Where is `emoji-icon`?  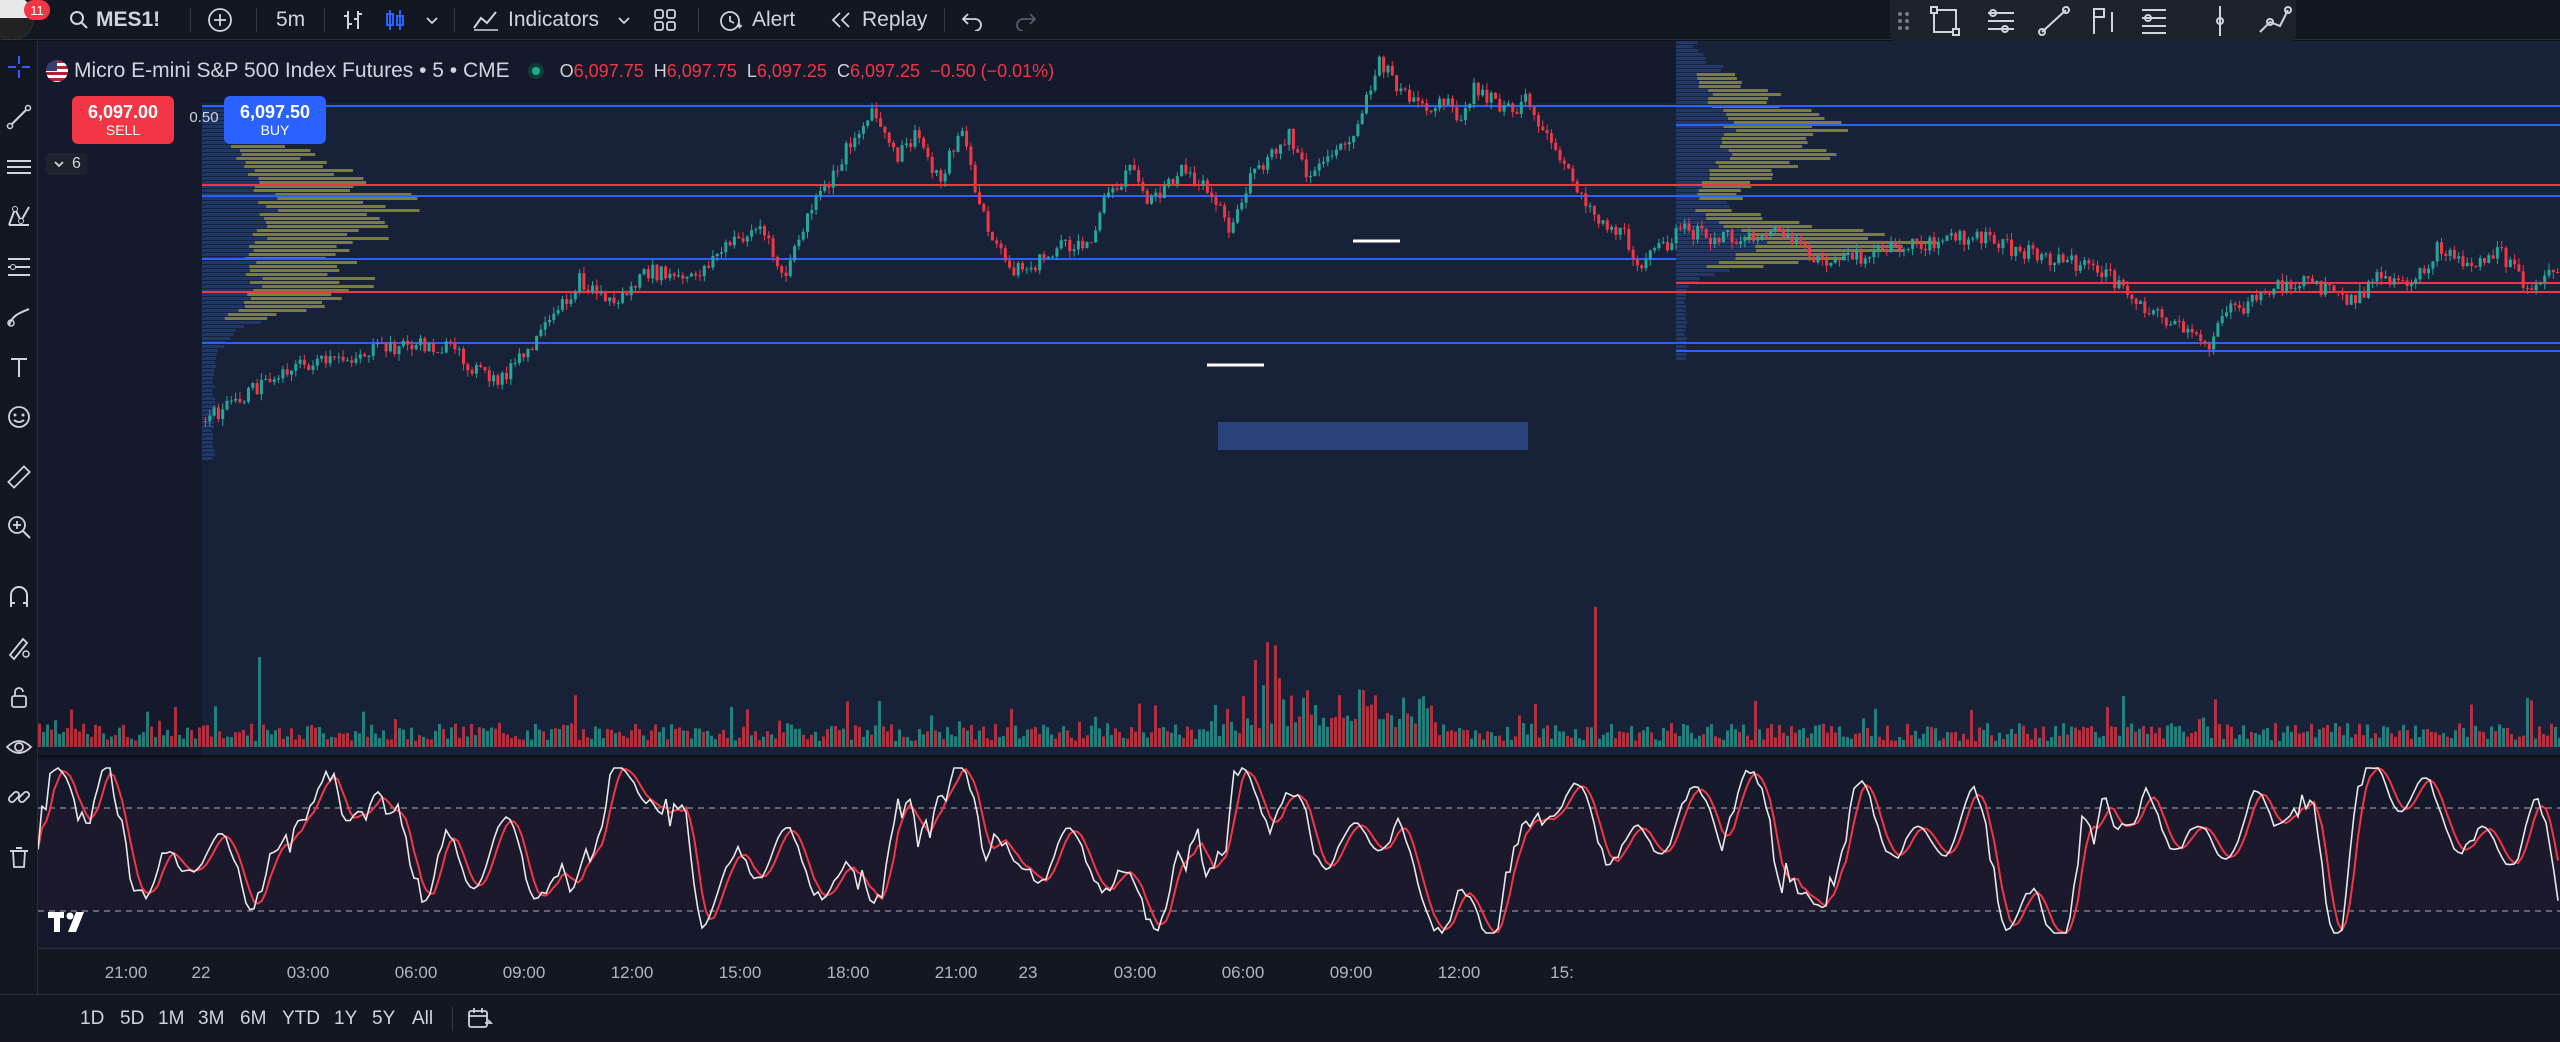
emoji-icon is located at coordinates (19, 417).